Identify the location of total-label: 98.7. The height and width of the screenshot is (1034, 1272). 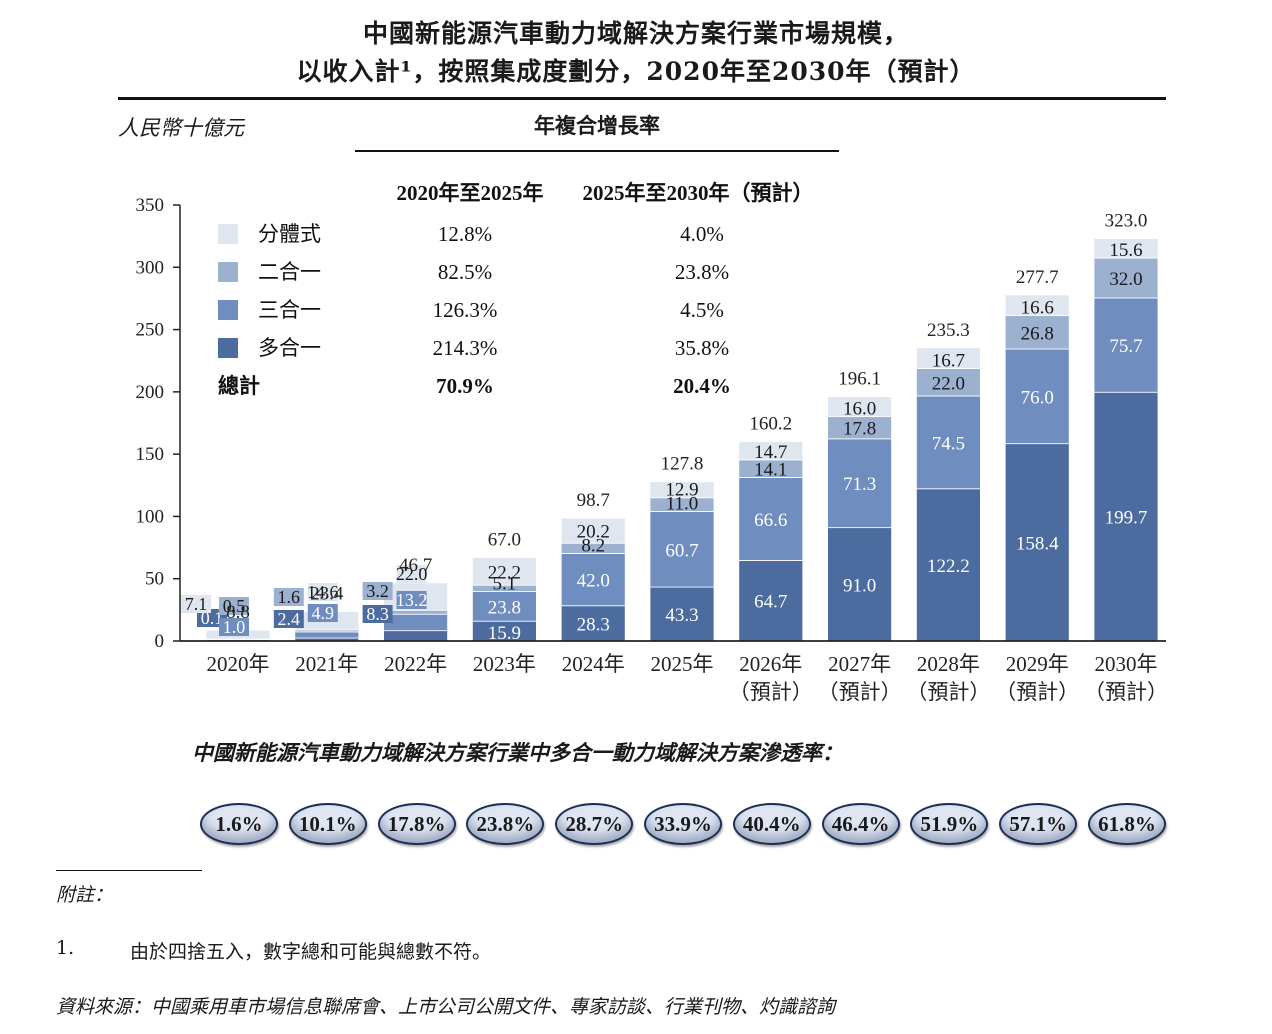
(593, 500).